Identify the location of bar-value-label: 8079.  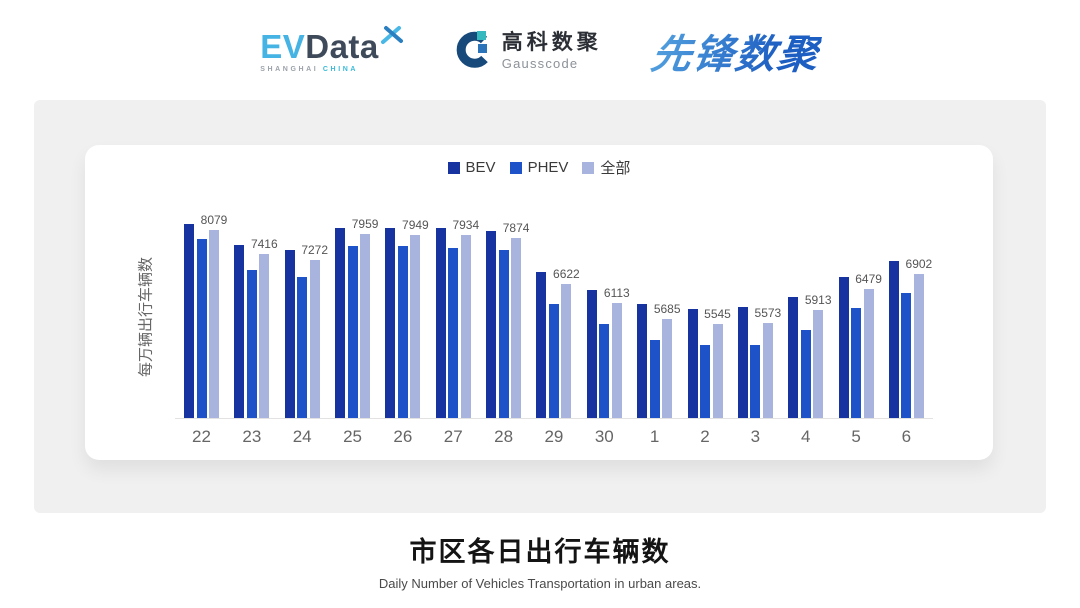
(214, 219).